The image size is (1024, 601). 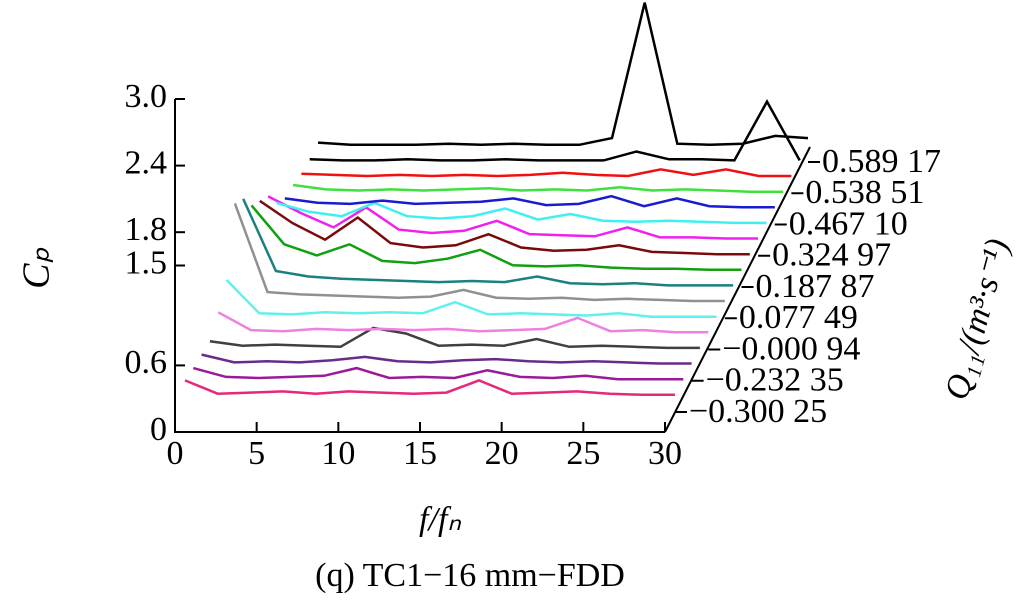 I want to click on x-tick-label: 5, so click(x=256, y=453).